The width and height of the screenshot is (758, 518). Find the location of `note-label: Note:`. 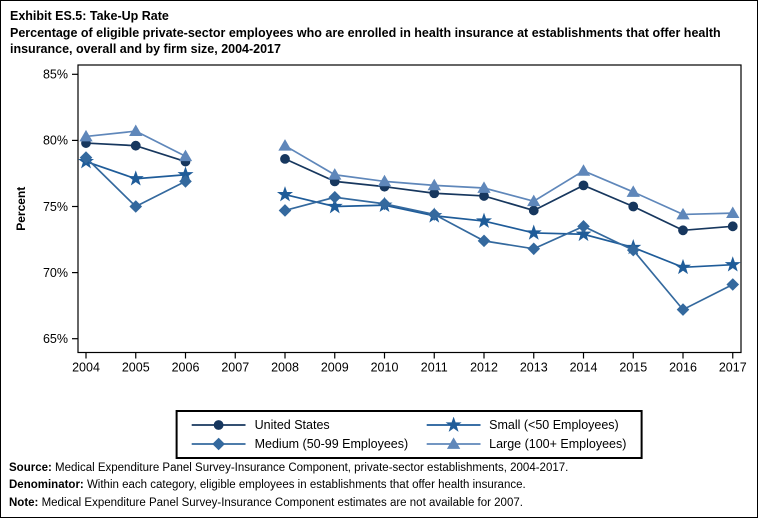

note-label: Note: is located at coordinates (24, 502).